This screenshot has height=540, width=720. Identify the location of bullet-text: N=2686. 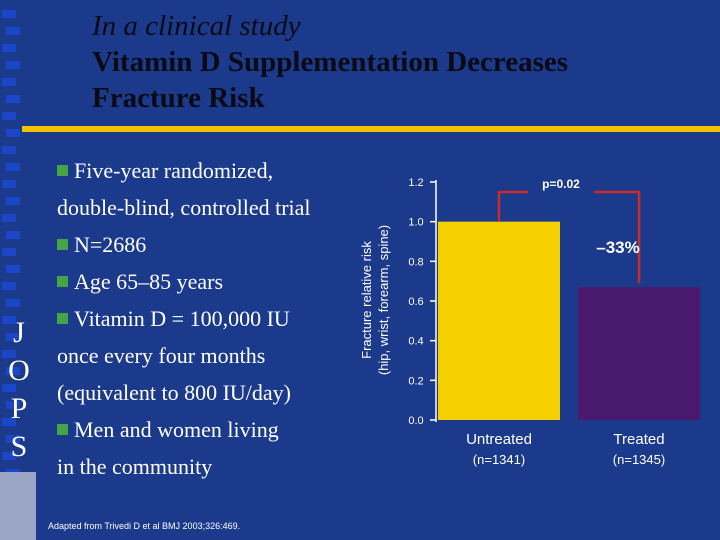
(110, 244).